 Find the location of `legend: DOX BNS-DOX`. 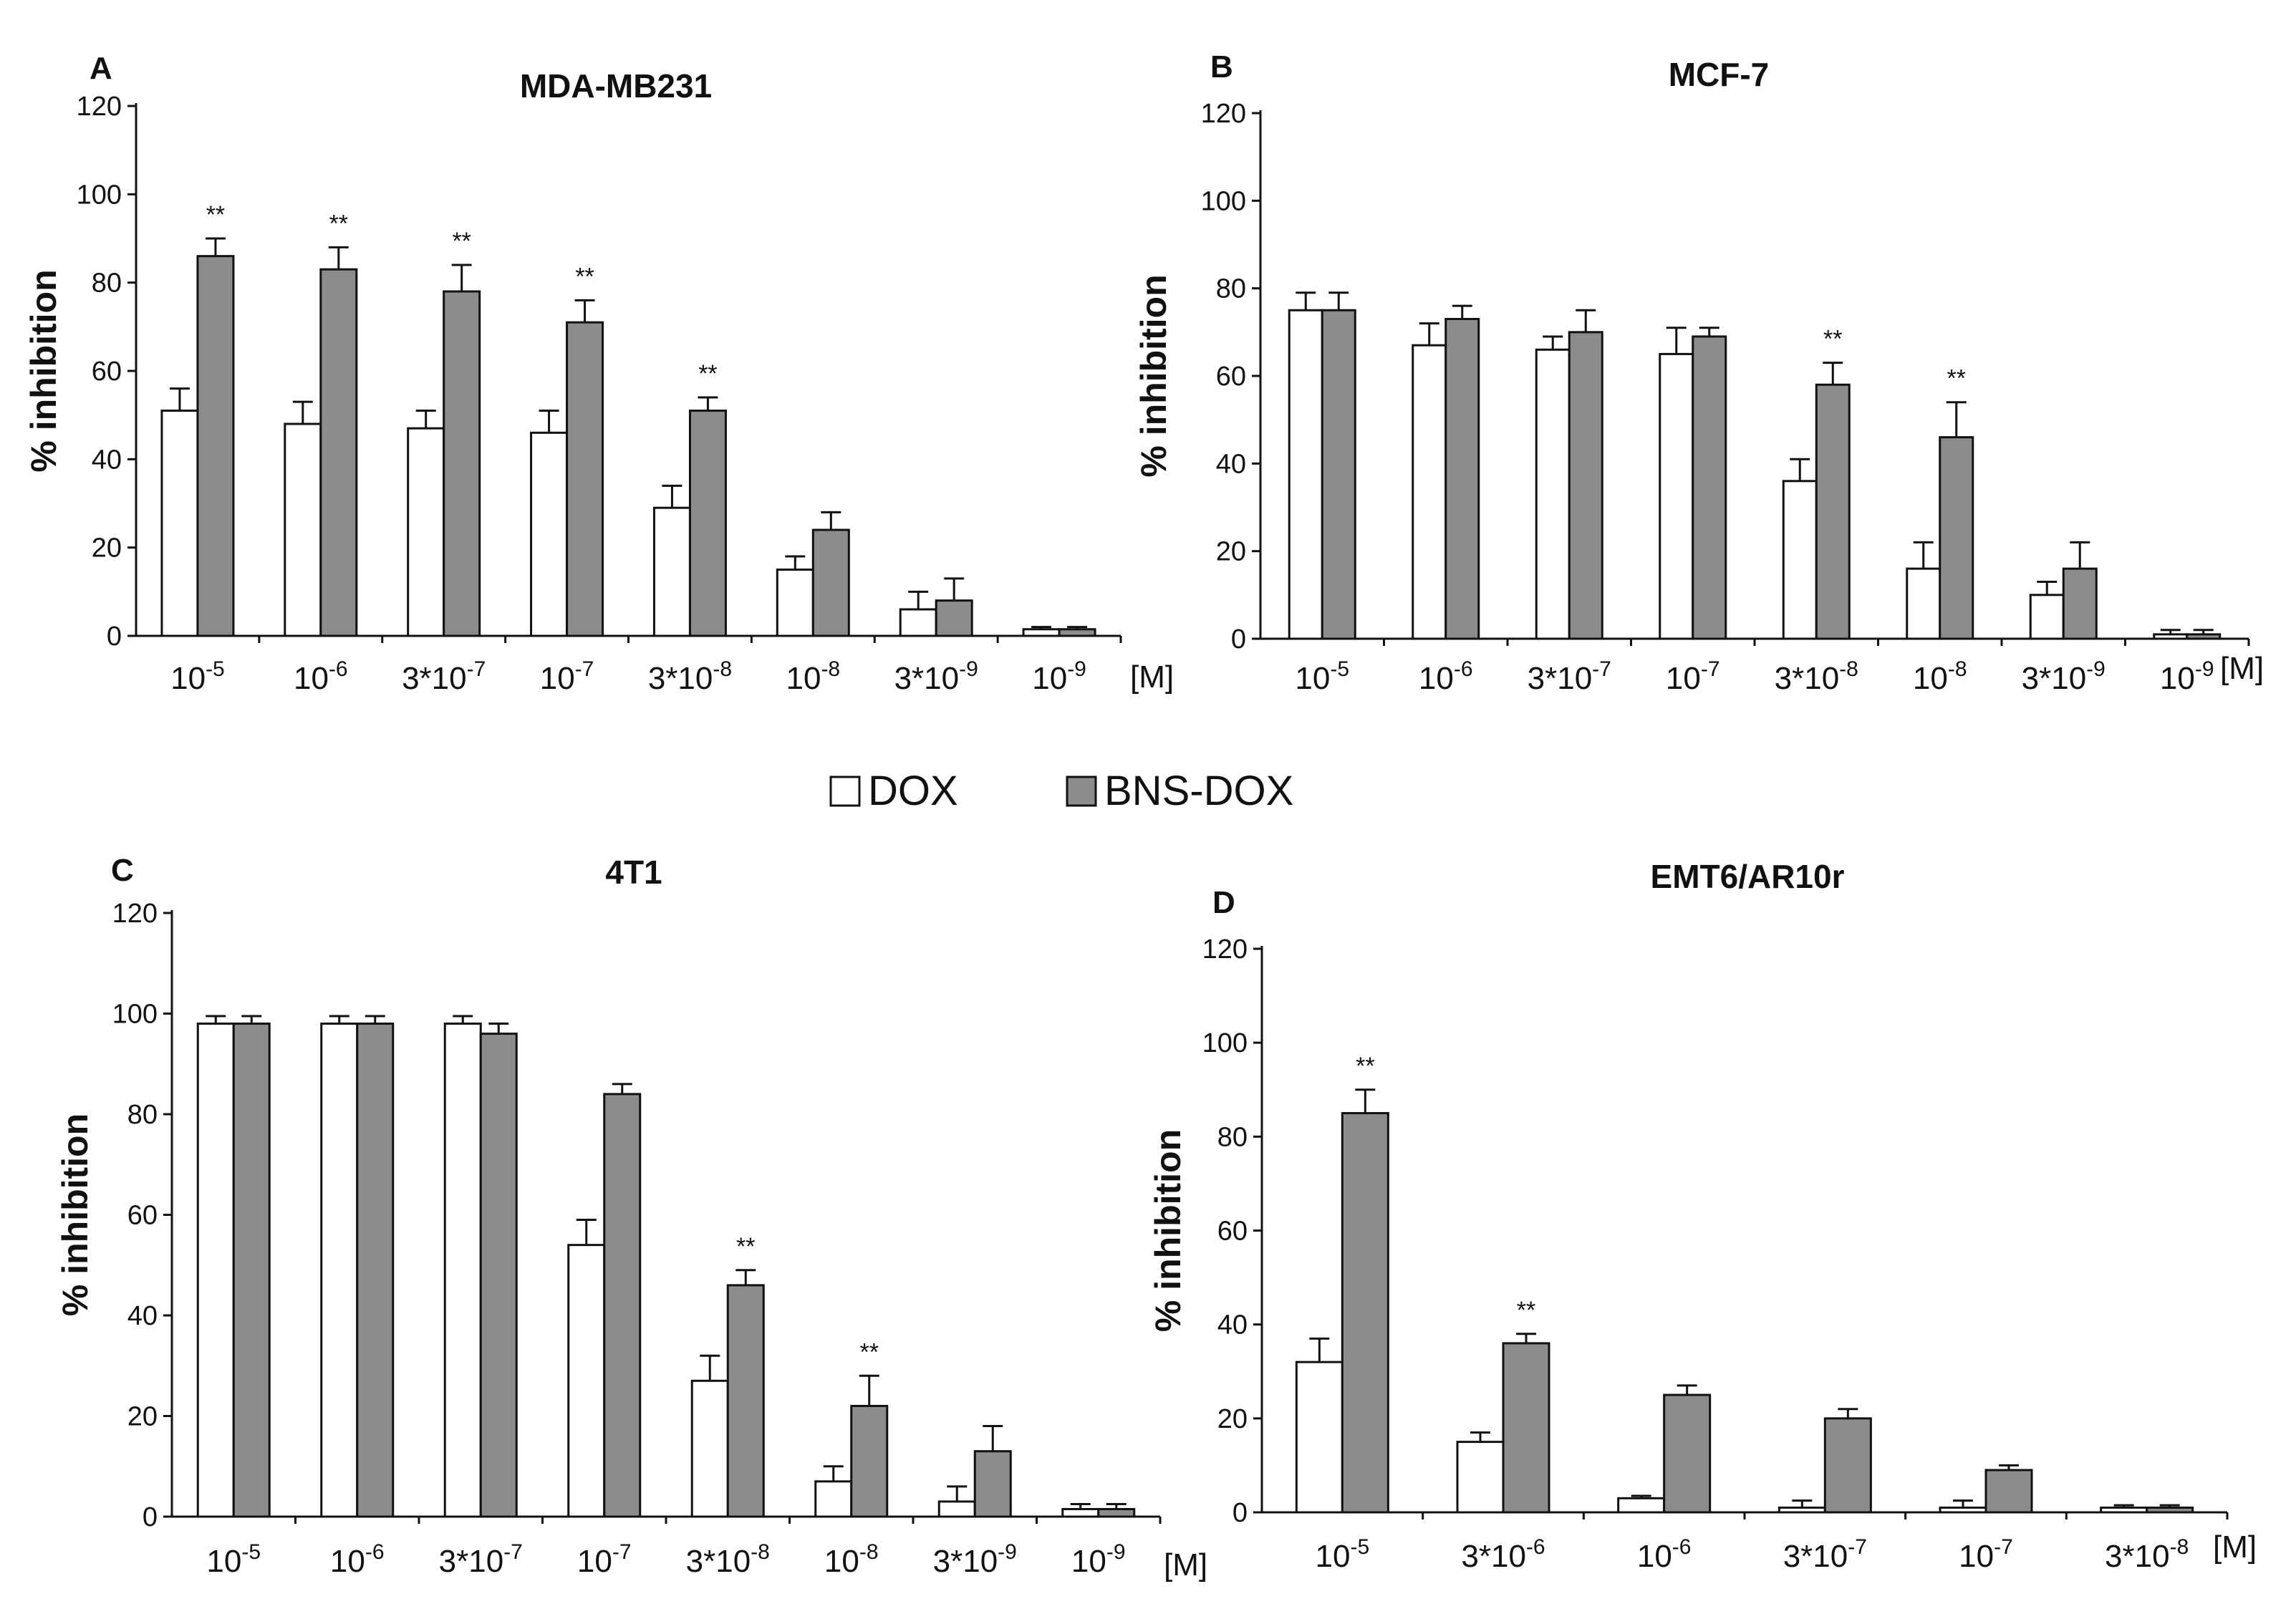

legend: DOX BNS-DOX is located at coordinates (1061, 791).